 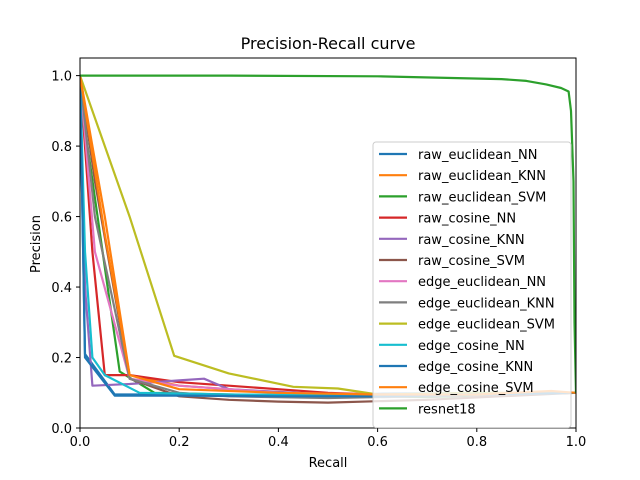 I want to click on y-tick-label: 0.4, so click(x=61, y=288).